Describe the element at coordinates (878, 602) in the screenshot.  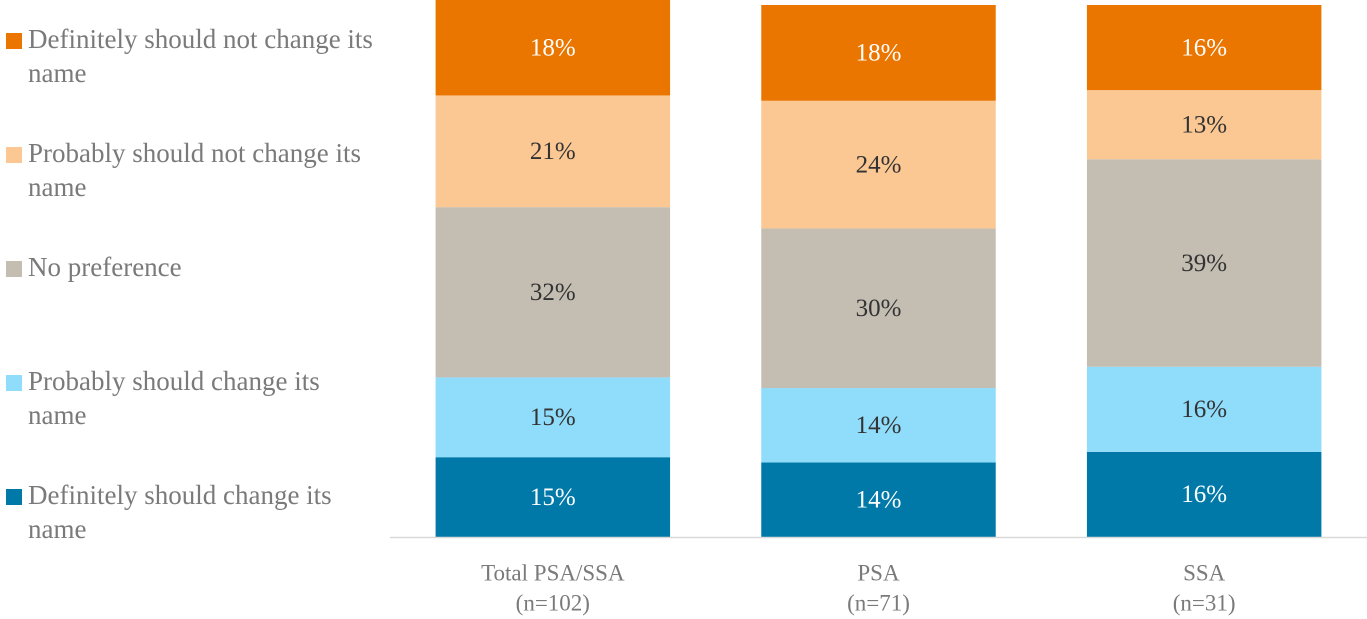
I see `x-tick-label: (n=71)` at that location.